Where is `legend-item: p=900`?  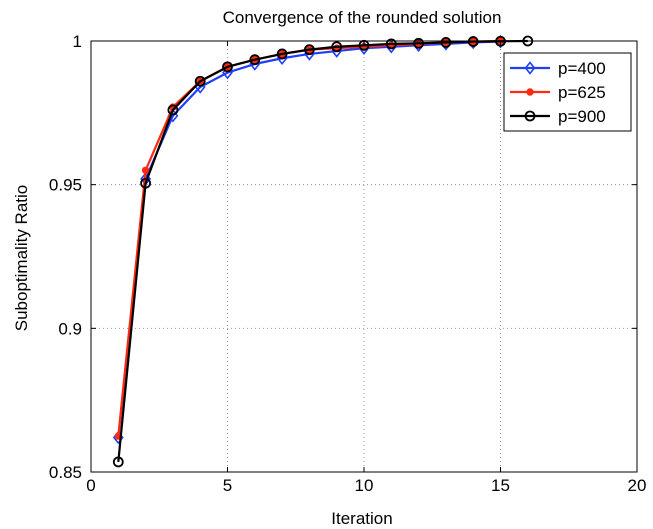 legend-item: p=900 is located at coordinates (558, 116).